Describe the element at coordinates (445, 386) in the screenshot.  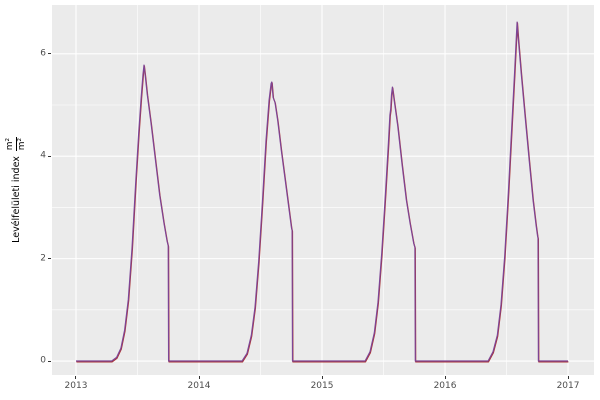
I see `x-tick-label: 2016` at that location.